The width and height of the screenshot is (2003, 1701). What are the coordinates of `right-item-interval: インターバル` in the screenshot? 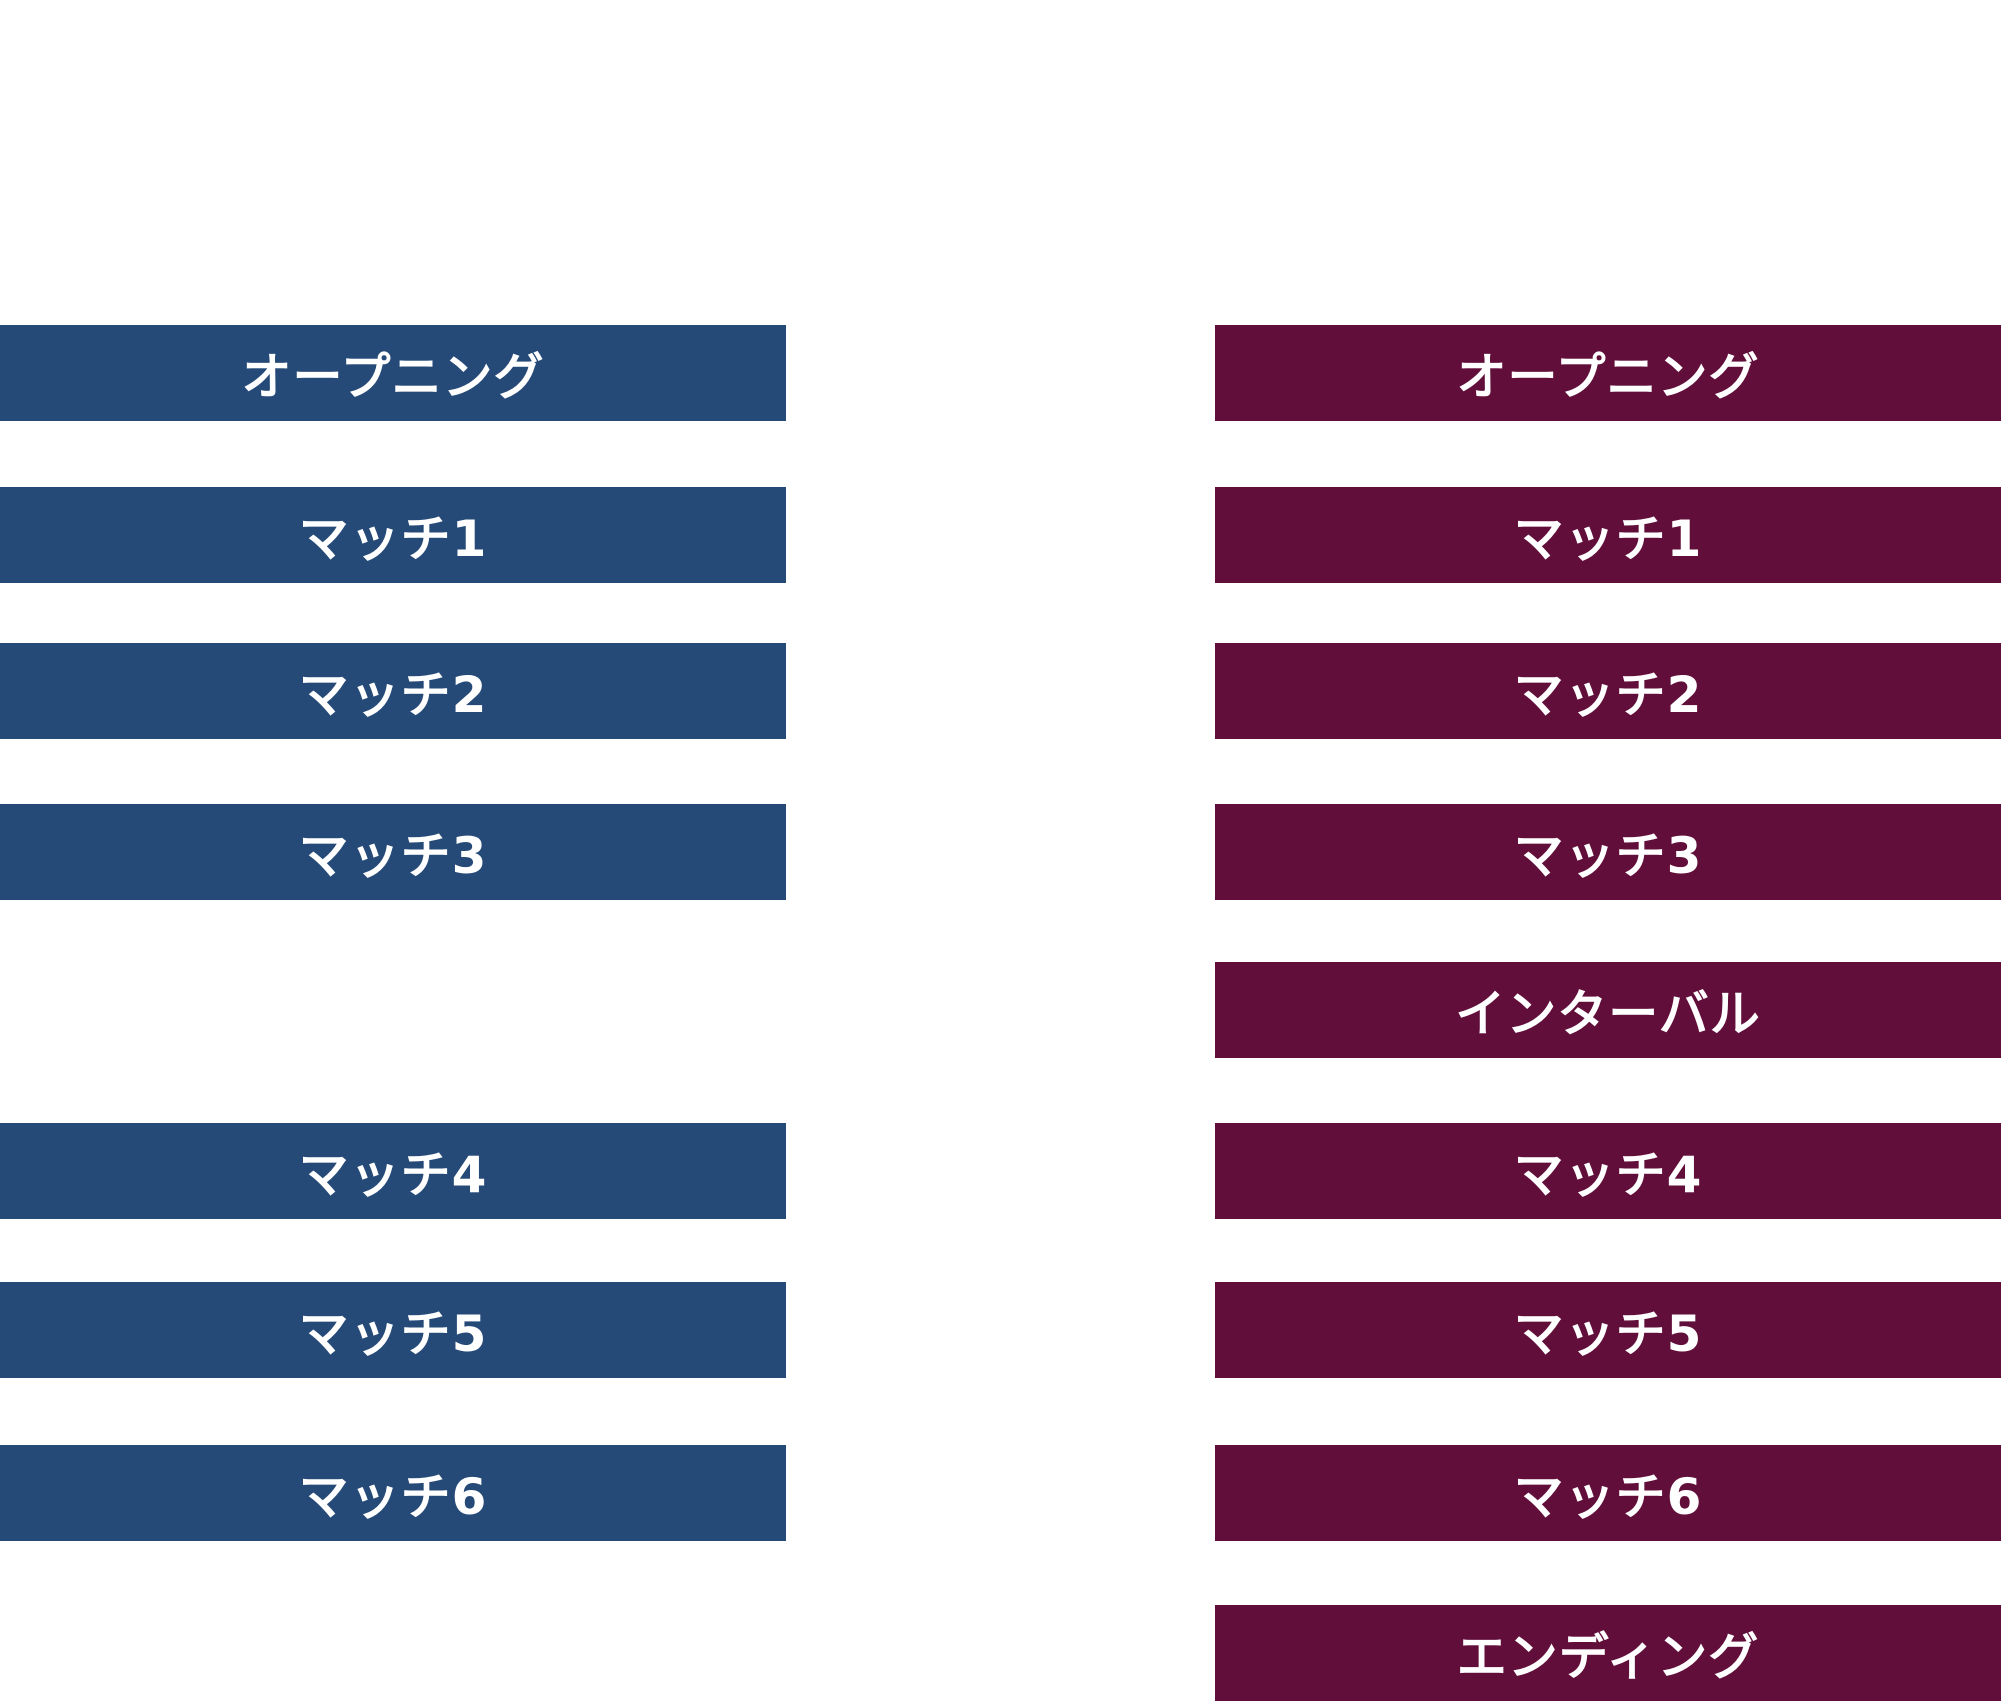 It's located at (1608, 1010).